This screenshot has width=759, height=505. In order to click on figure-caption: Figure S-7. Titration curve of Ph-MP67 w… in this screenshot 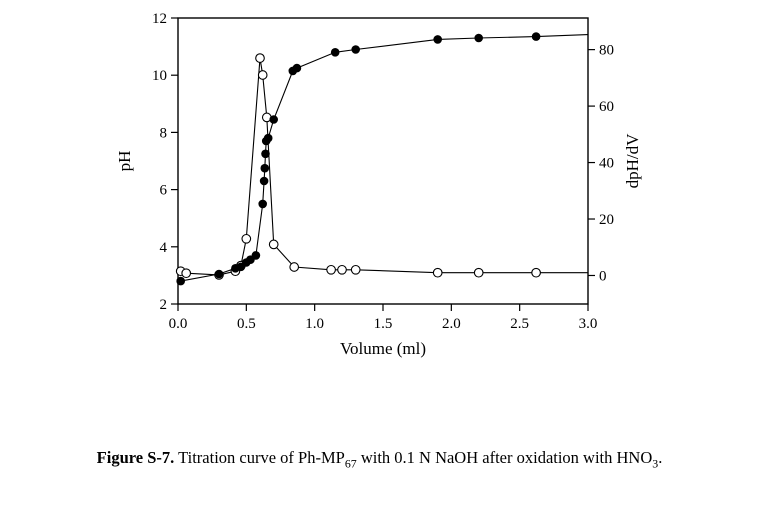, I will do `click(379, 459)`.